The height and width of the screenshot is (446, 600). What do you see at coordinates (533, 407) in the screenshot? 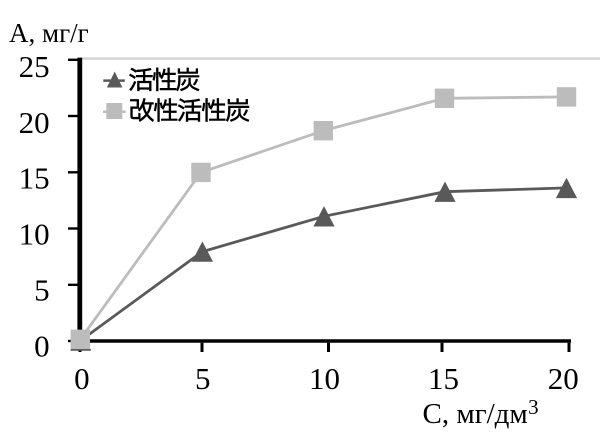
I see `svg-text: 3` at bounding box center [533, 407].